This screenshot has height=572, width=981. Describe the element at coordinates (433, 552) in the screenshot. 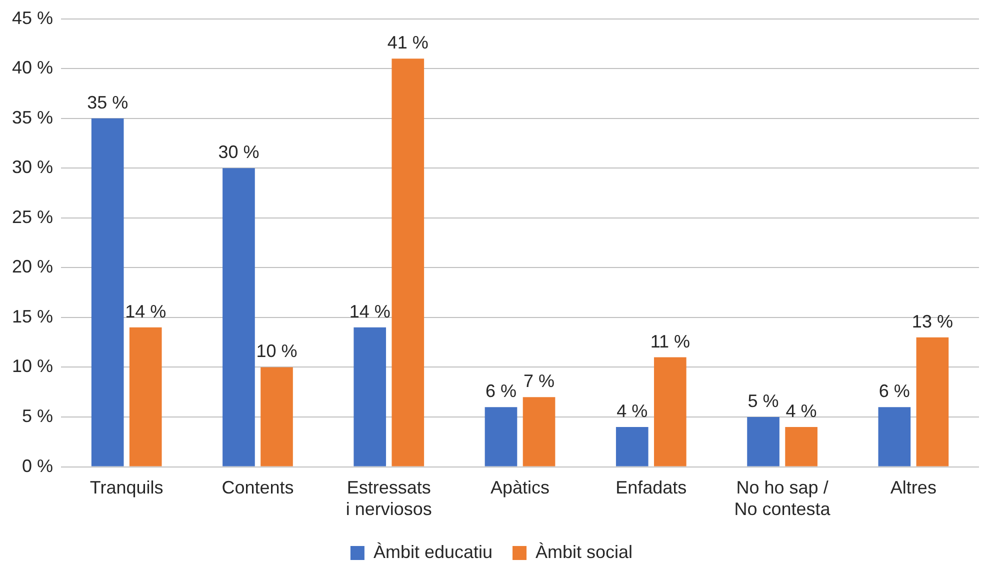

I see `legend-label: Àmbit educatiu` at that location.